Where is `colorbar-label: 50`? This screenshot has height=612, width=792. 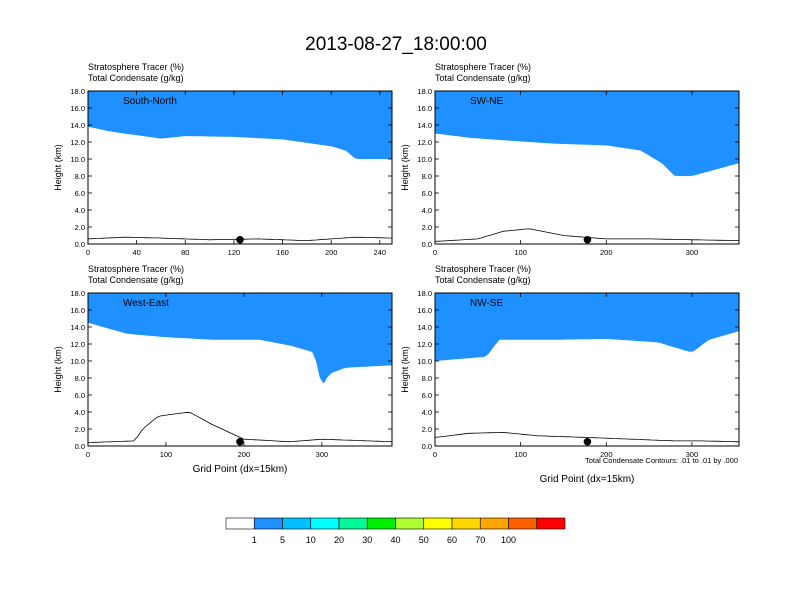
colorbar-label: 50 is located at coordinates (424, 540).